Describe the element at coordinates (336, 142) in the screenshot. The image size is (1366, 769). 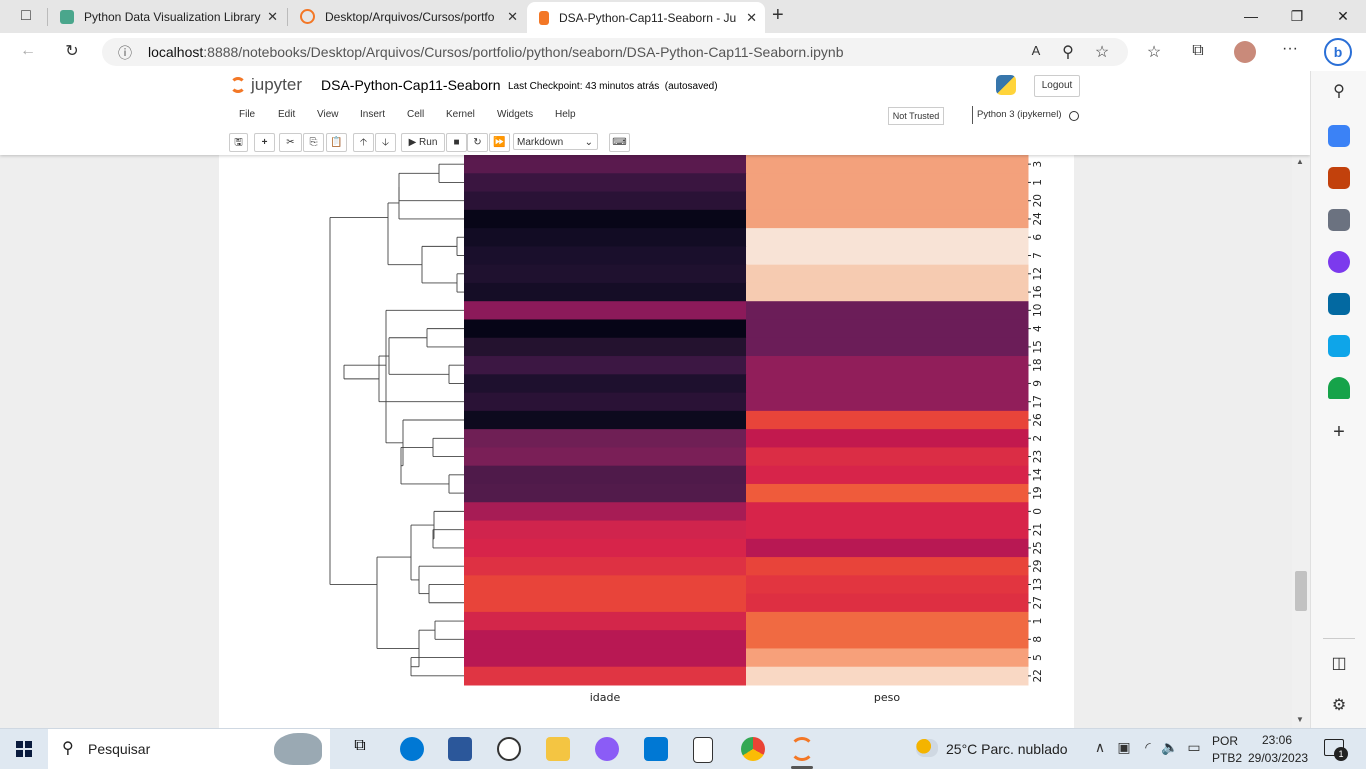
I see `paste-icon: 📋` at that location.